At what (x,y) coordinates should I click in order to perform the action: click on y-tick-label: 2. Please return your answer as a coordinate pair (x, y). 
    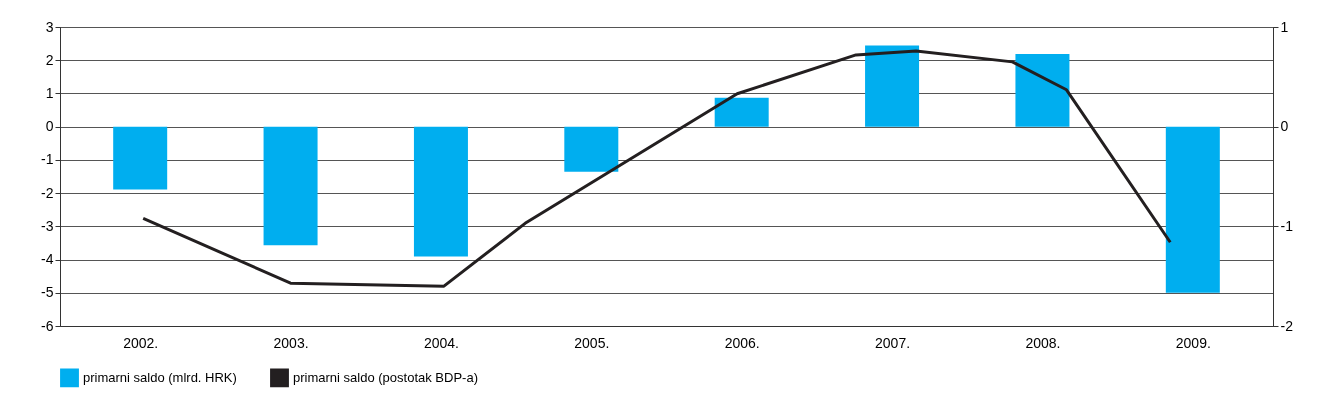
    Looking at the image, I should click on (49, 59).